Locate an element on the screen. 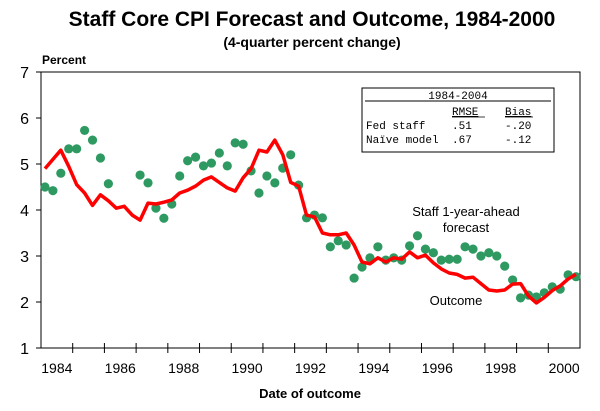 The width and height of the screenshot is (600, 411). x-tick-label: 1998 is located at coordinates (500, 368).